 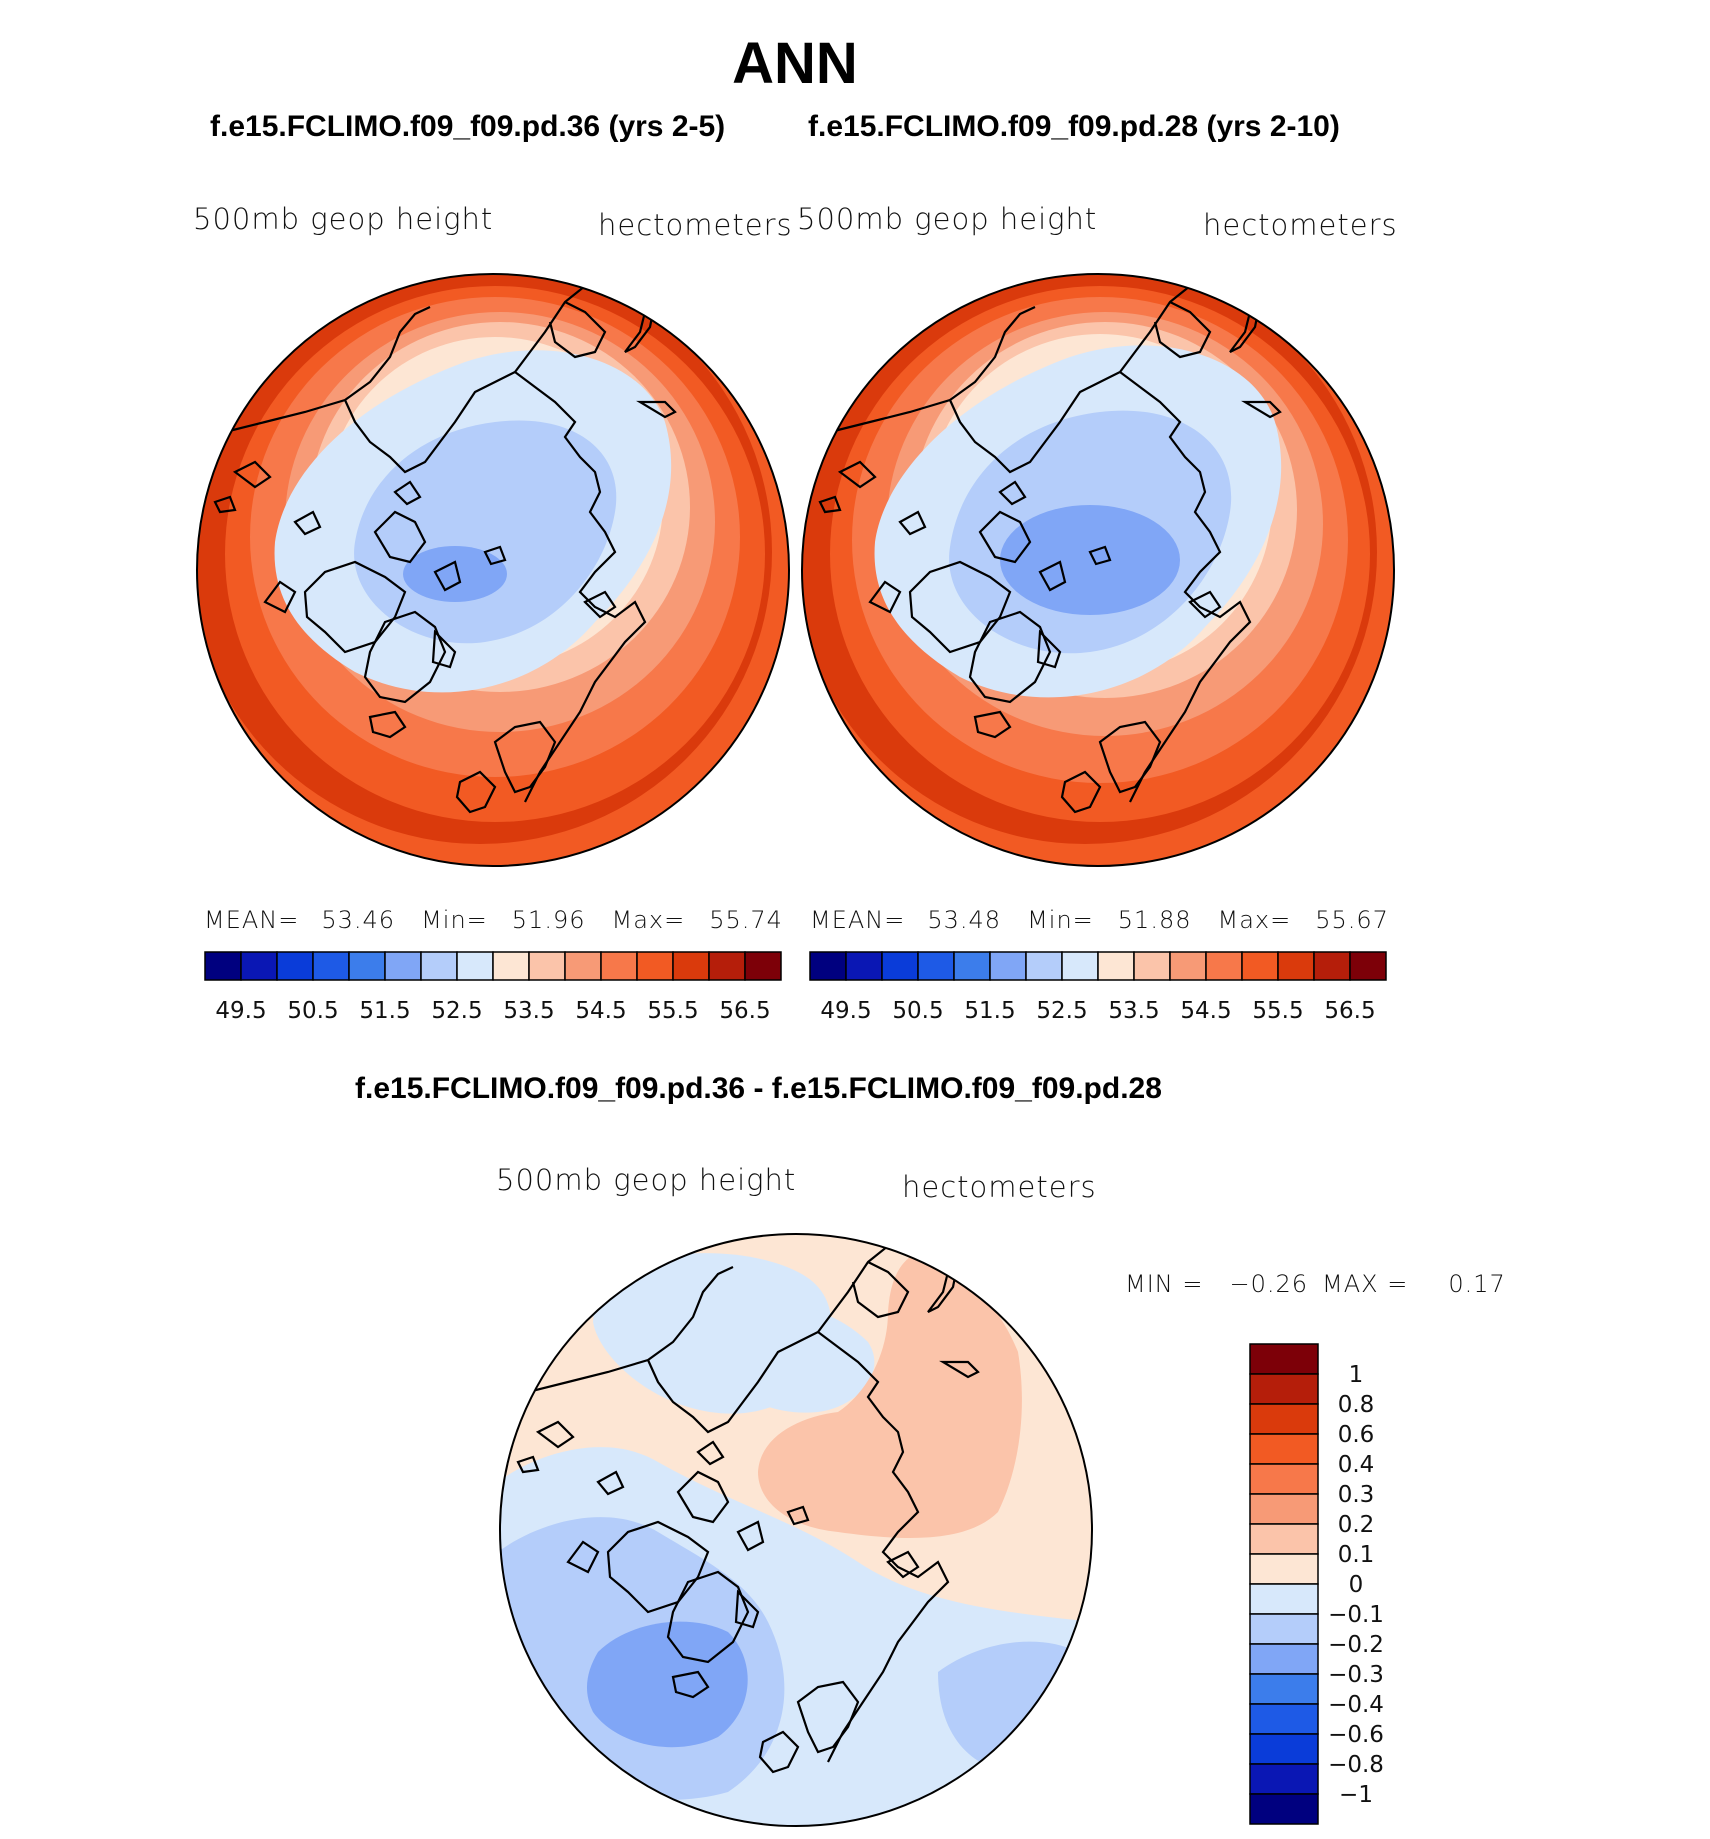 What do you see at coordinates (358, 920) in the screenshot?
I see `mean-value: 53.46` at bounding box center [358, 920].